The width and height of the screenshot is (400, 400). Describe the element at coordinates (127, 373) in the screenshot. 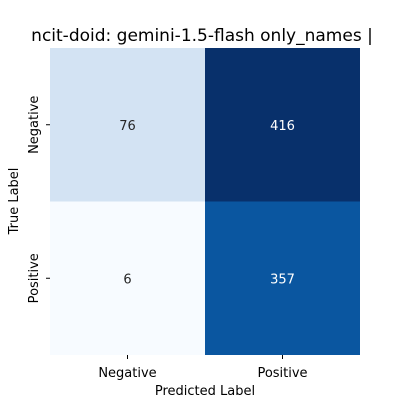

I see `x-tick-label: Negative` at that location.